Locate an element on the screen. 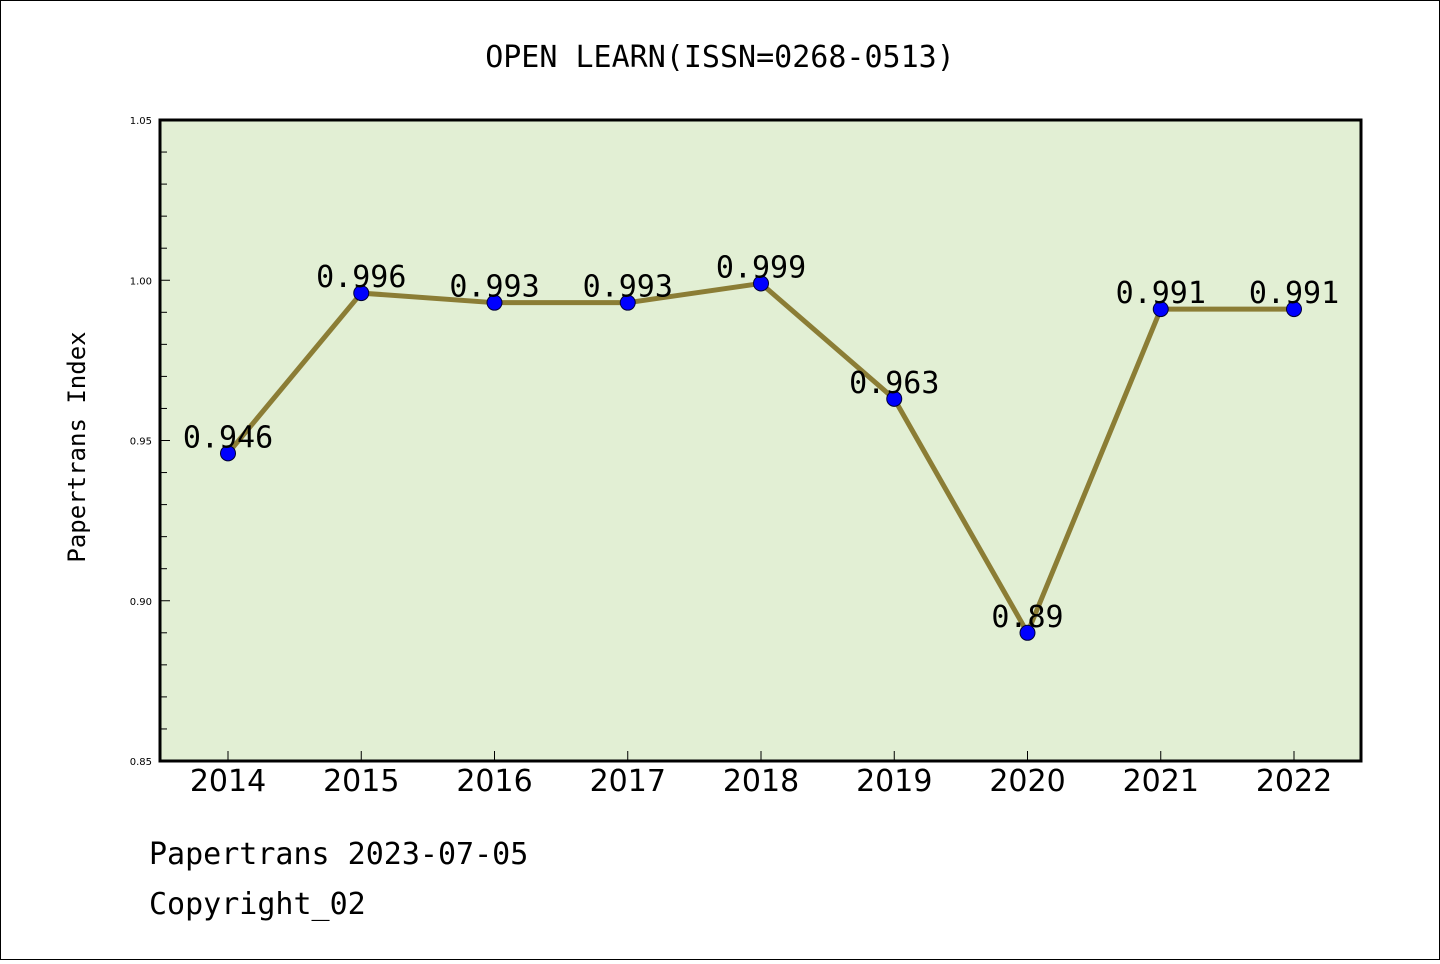 Image resolution: width=1440 pixels, height=964 pixels. data-label: 0.89 is located at coordinates (1027, 617).